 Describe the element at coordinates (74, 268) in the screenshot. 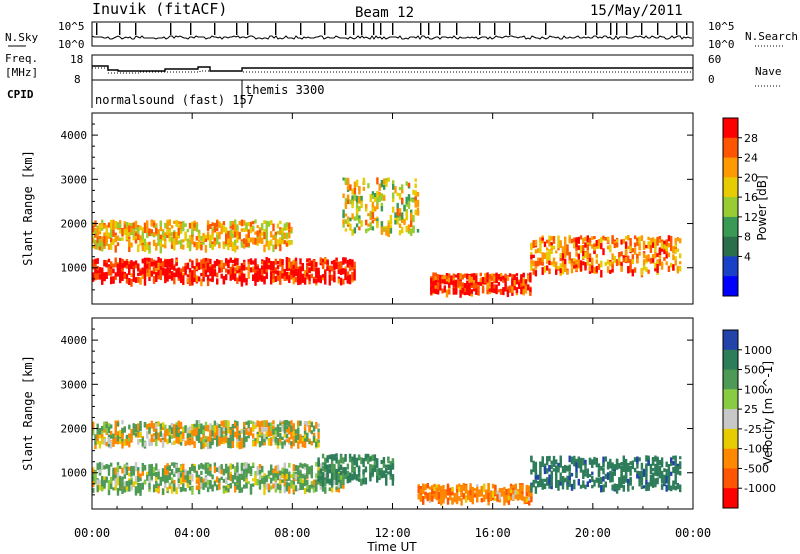

I see `range-tick-label: 1000` at that location.